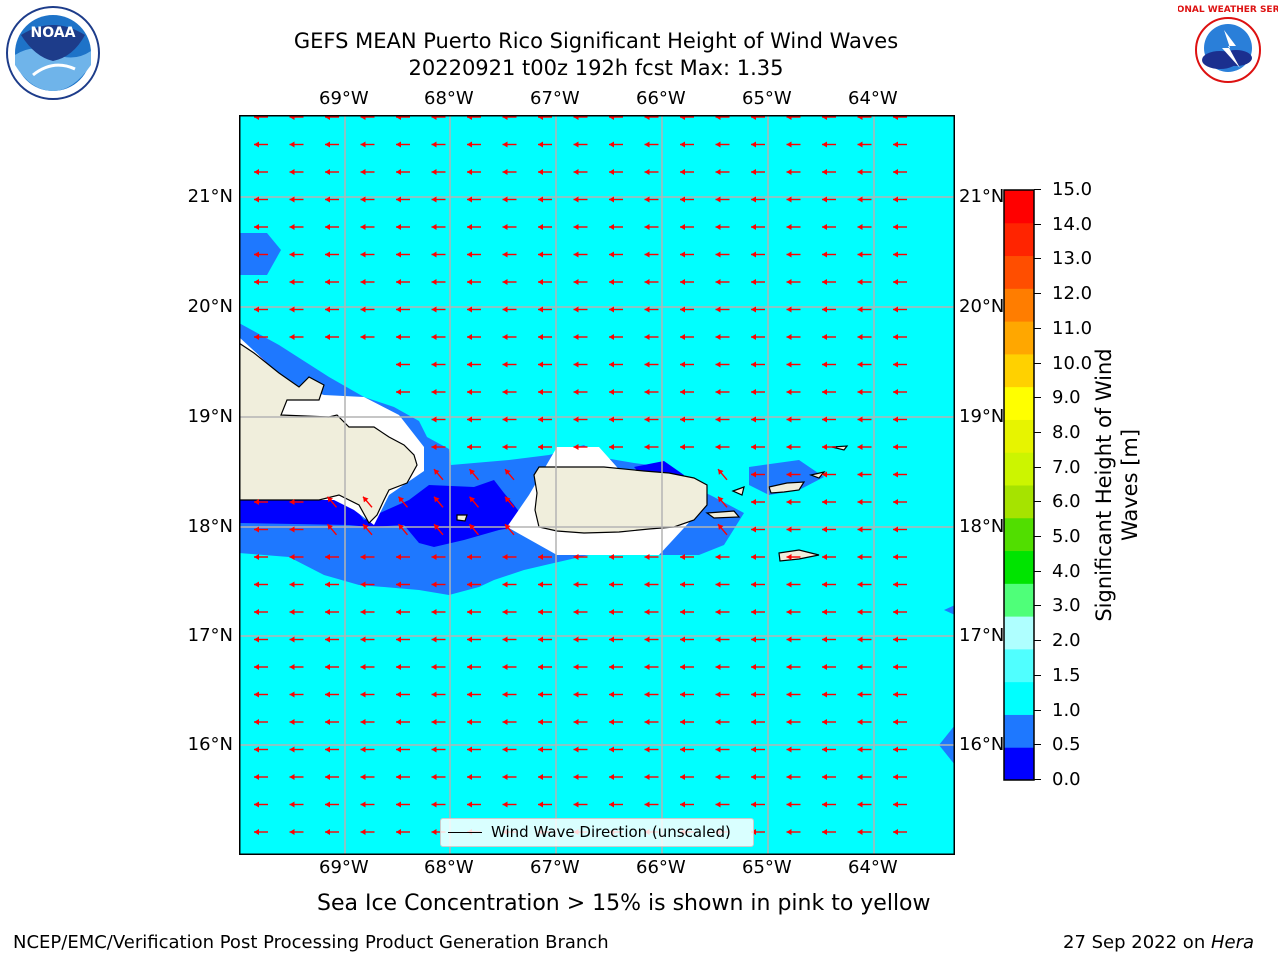  Describe the element at coordinates (767, 867) in the screenshot. I see `lon-label-bottom: 65°W` at that location.